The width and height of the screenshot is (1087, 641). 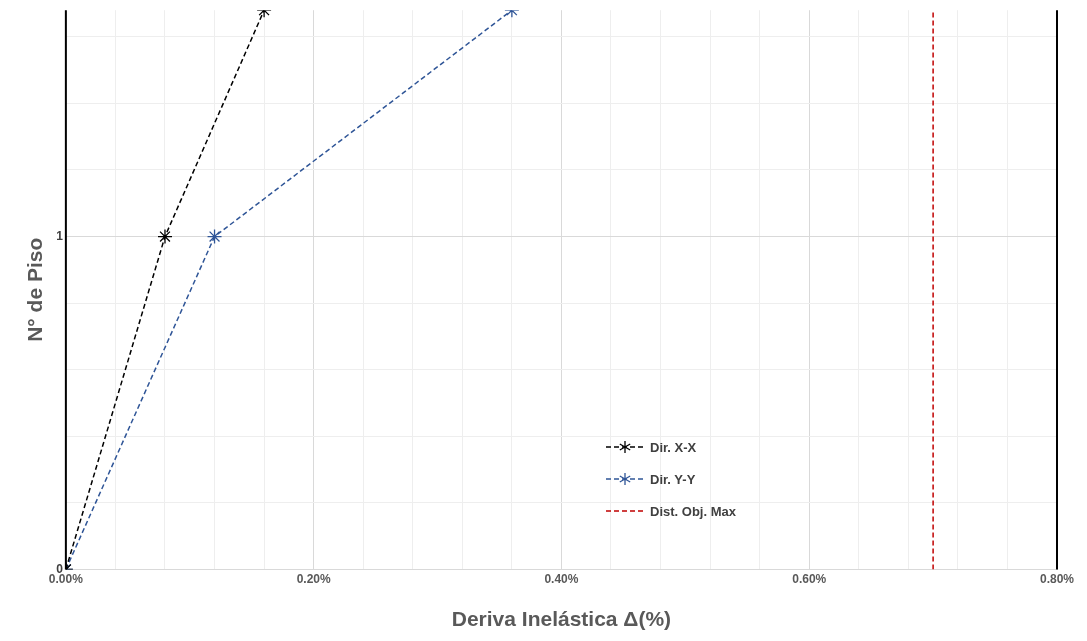 I want to click on x-tick-label: 0.80%, so click(x=1057, y=578).